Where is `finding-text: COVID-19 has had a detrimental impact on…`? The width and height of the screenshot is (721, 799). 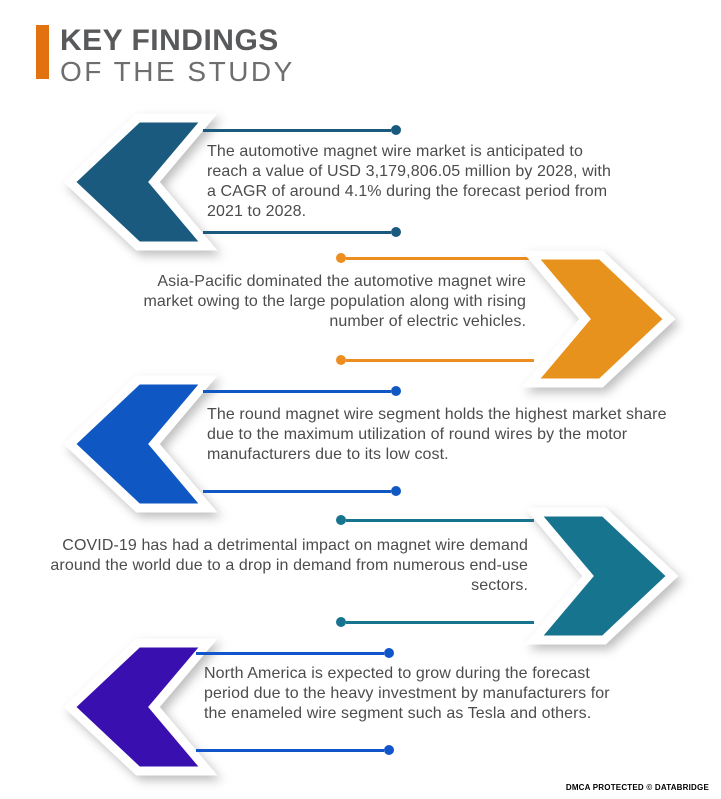
finding-text: COVID-19 has had a detrimental impact on… is located at coordinates (289, 565).